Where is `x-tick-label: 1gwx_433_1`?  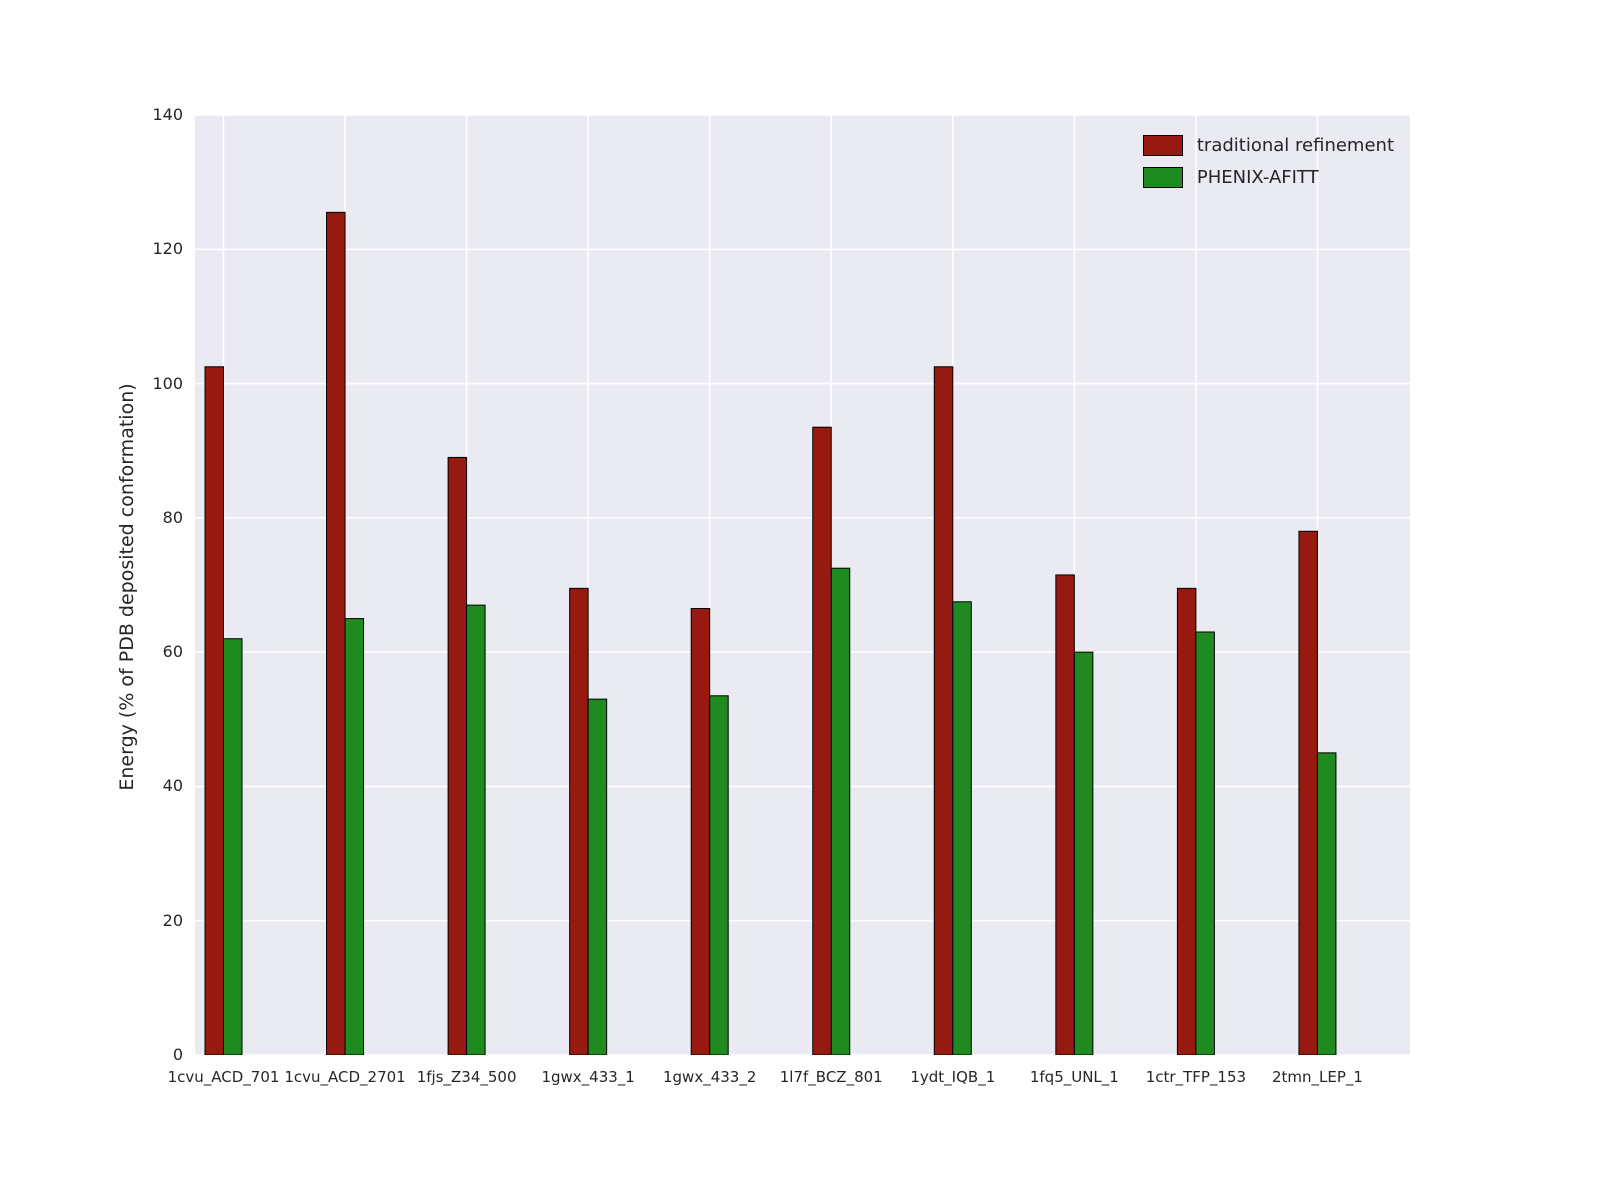
x-tick-label: 1gwx_433_1 is located at coordinates (588, 1077).